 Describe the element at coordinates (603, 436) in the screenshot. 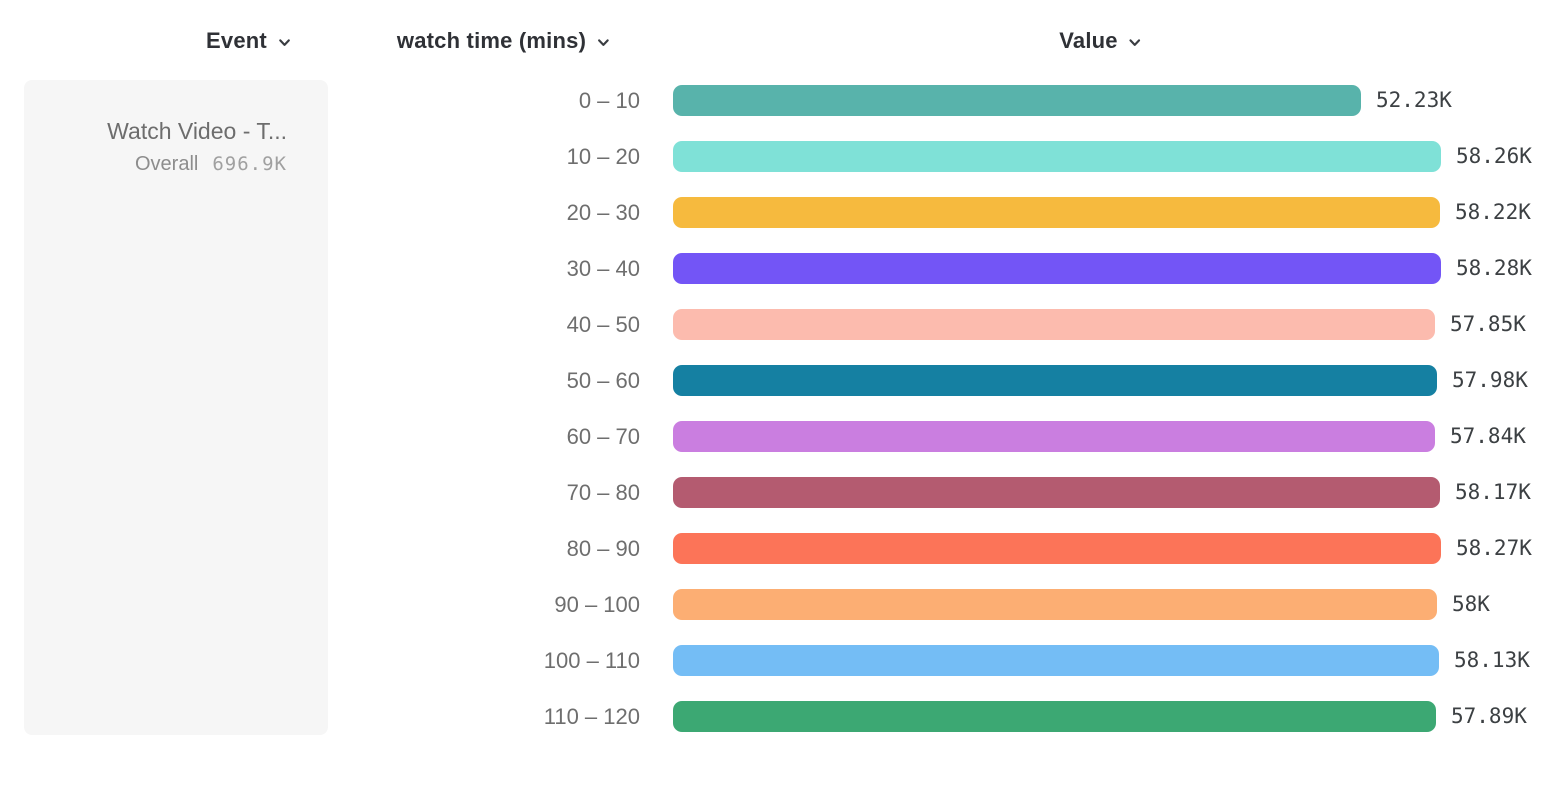

I see `category-label: 60 – 70` at that location.